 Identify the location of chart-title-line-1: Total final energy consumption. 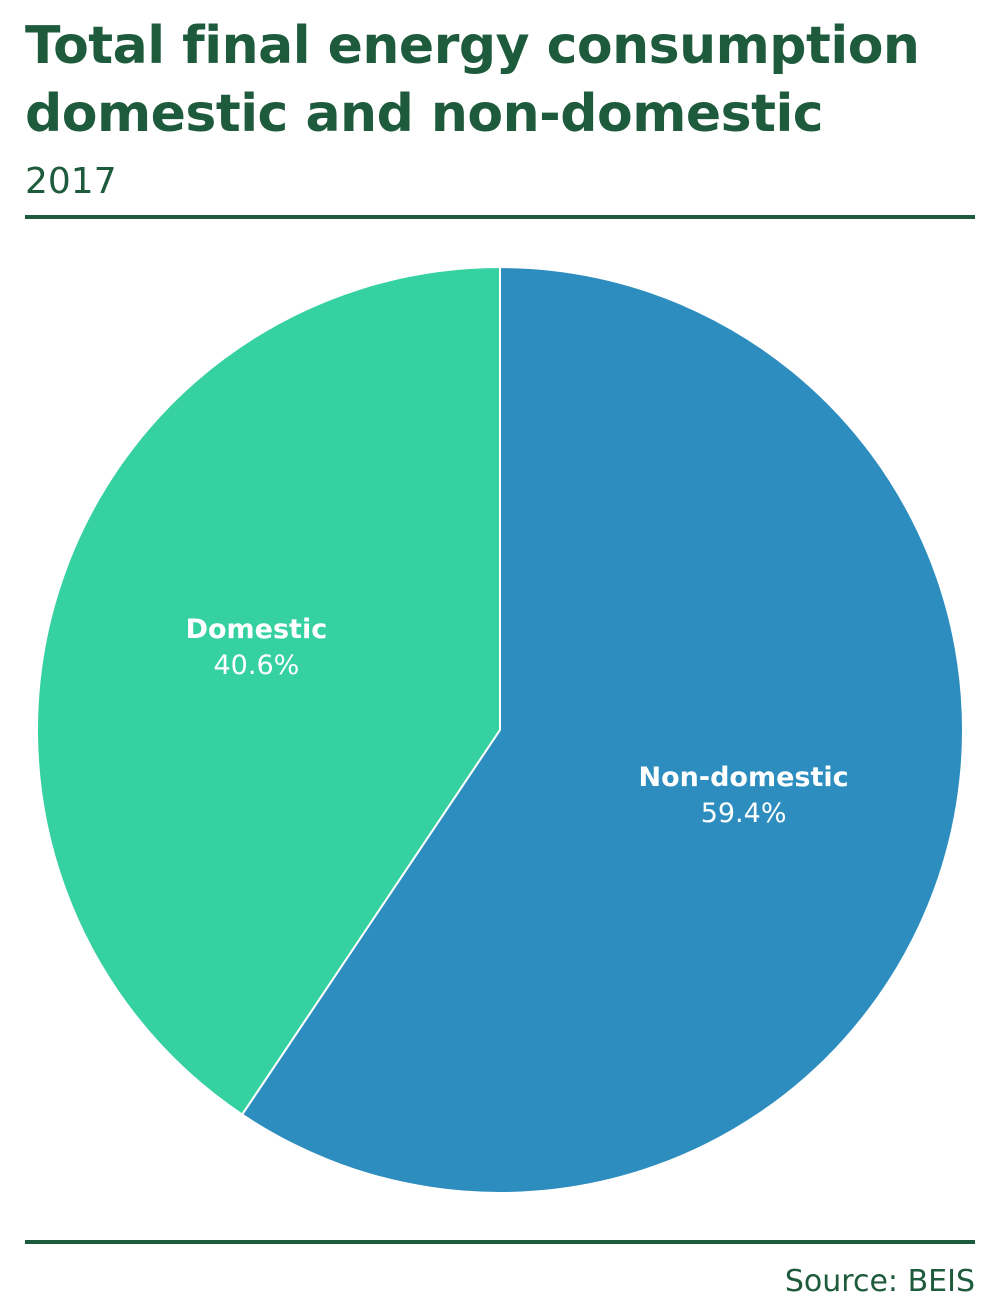
(472, 46).